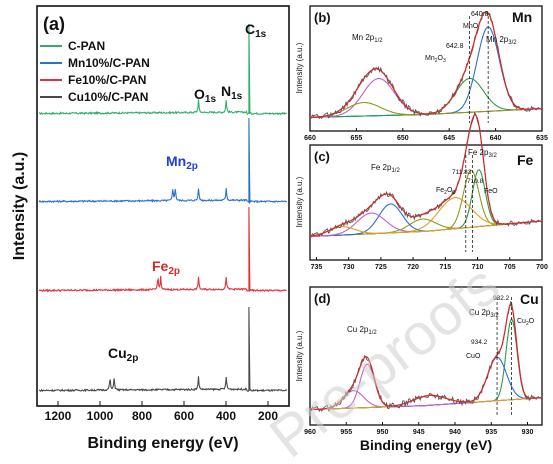  I want to click on annotation-mn2p: Mn2p, so click(182, 162).